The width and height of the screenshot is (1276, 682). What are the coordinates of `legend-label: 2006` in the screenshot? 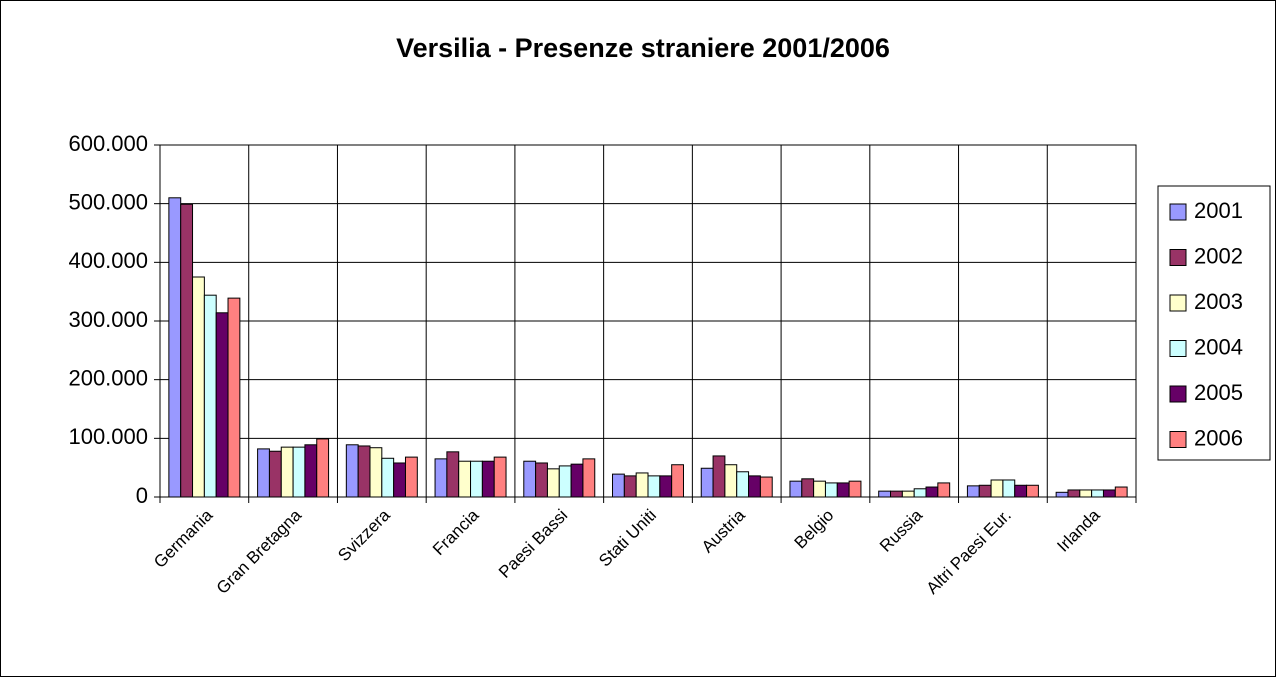 It's located at (1218, 437).